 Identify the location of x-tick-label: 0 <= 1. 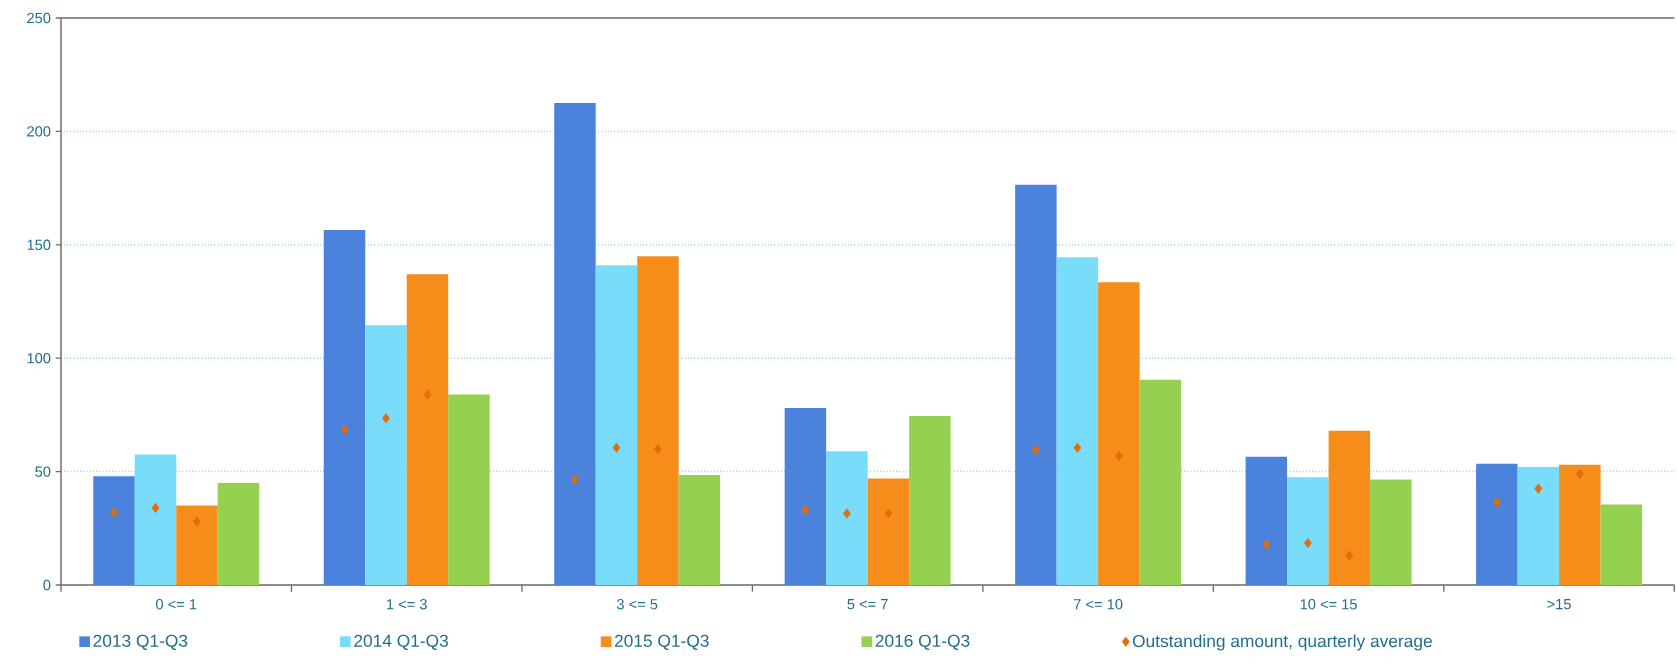
(176, 604).